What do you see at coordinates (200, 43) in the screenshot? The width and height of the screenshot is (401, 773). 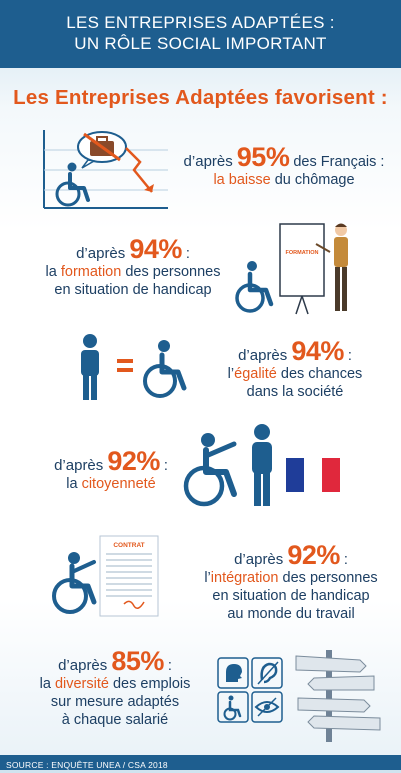 I see `header-title-line2: UN RÔLE SOCIAL IMPORTANT` at bounding box center [200, 43].